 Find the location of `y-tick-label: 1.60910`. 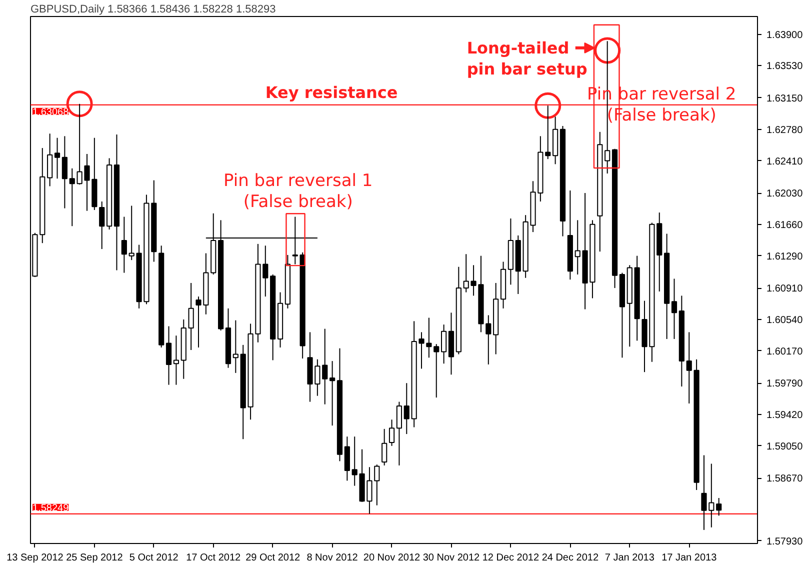

y-tick-label: 1.60910 is located at coordinates (785, 289).